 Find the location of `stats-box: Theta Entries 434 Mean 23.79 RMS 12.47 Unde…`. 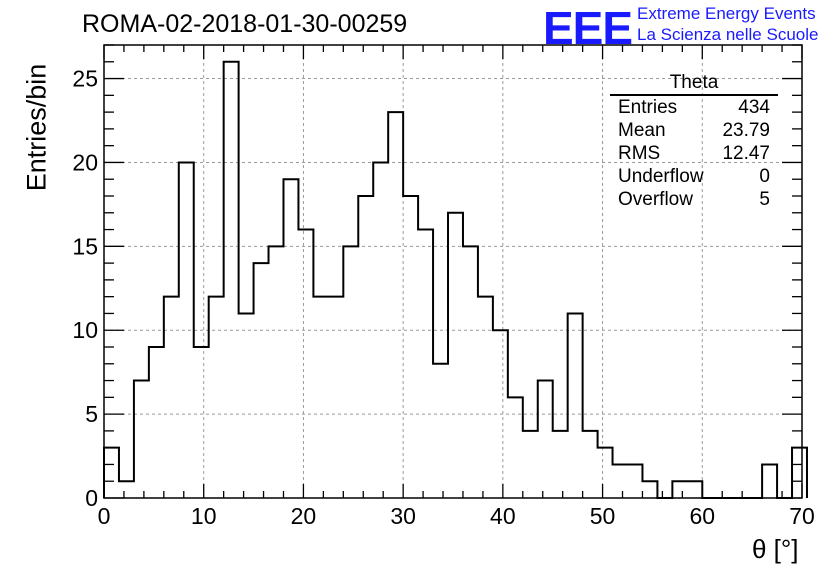

stats-box: Theta Entries 434 Mean 23.79 RMS 12.47 Unde… is located at coordinates (694, 141).